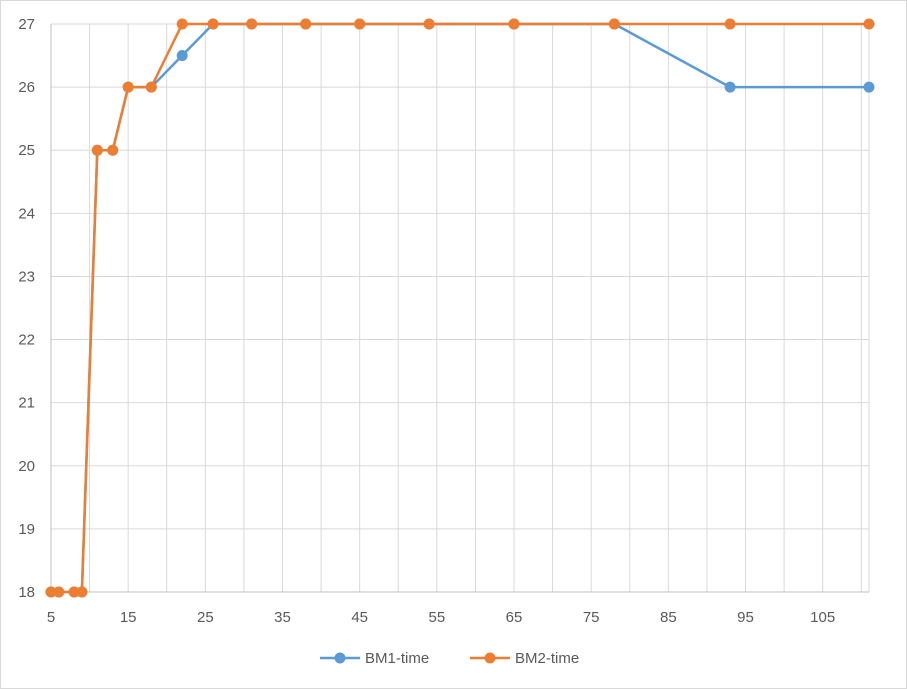 This screenshot has width=907, height=689. What do you see at coordinates (668, 617) in the screenshot?
I see `x-tick-label: 85` at bounding box center [668, 617].